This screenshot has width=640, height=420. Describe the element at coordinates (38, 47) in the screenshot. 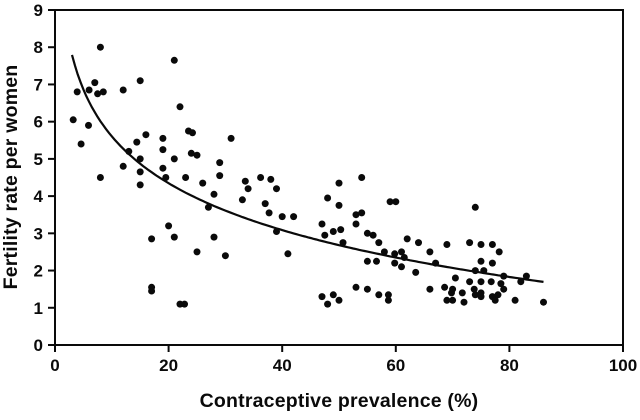

I see `y-tick-label: 8` at that location.